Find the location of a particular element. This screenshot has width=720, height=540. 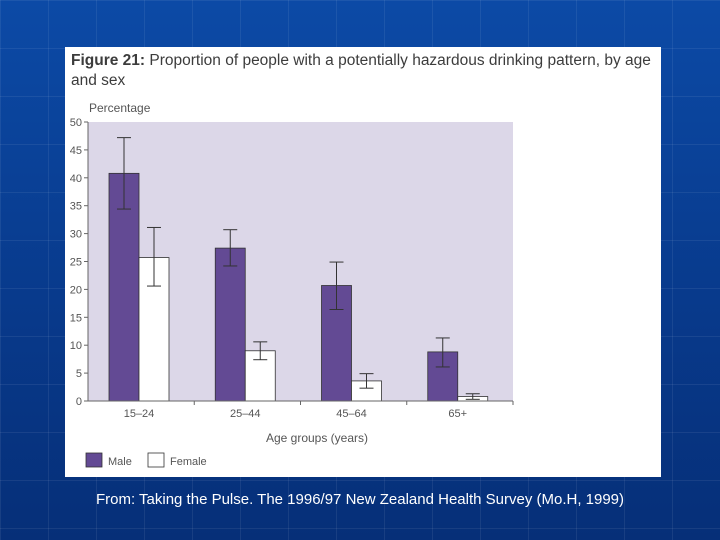

legend-swatch-female is located at coordinates (156, 460).